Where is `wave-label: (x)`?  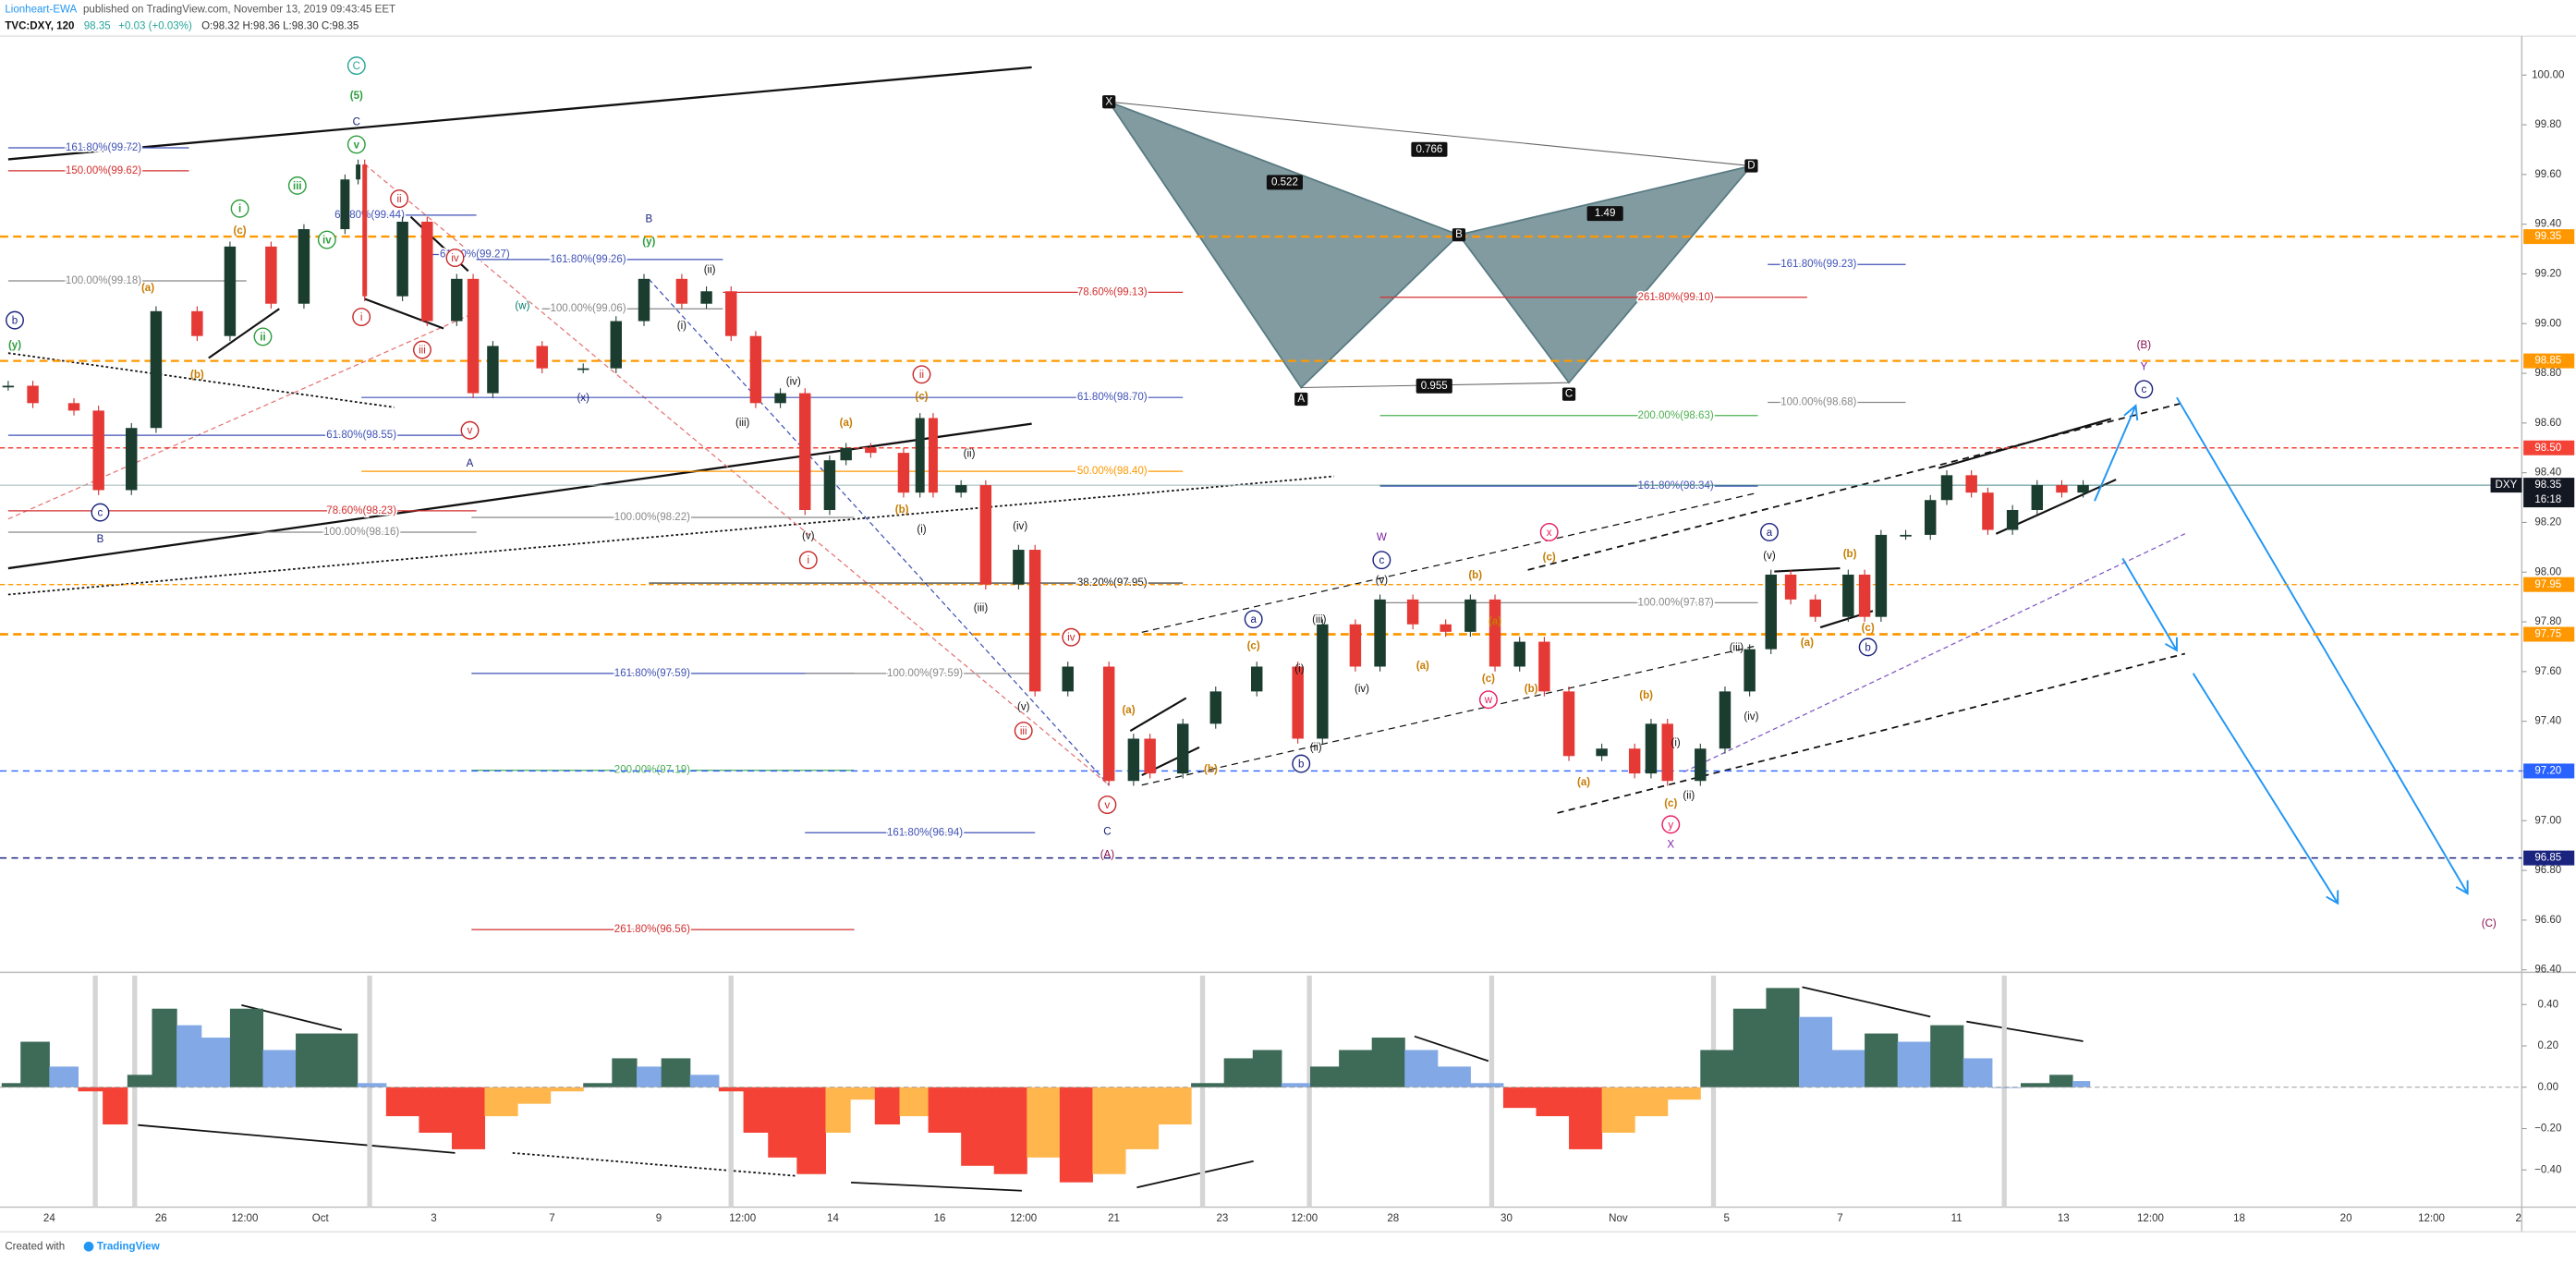 wave-label: (x) is located at coordinates (583, 398).